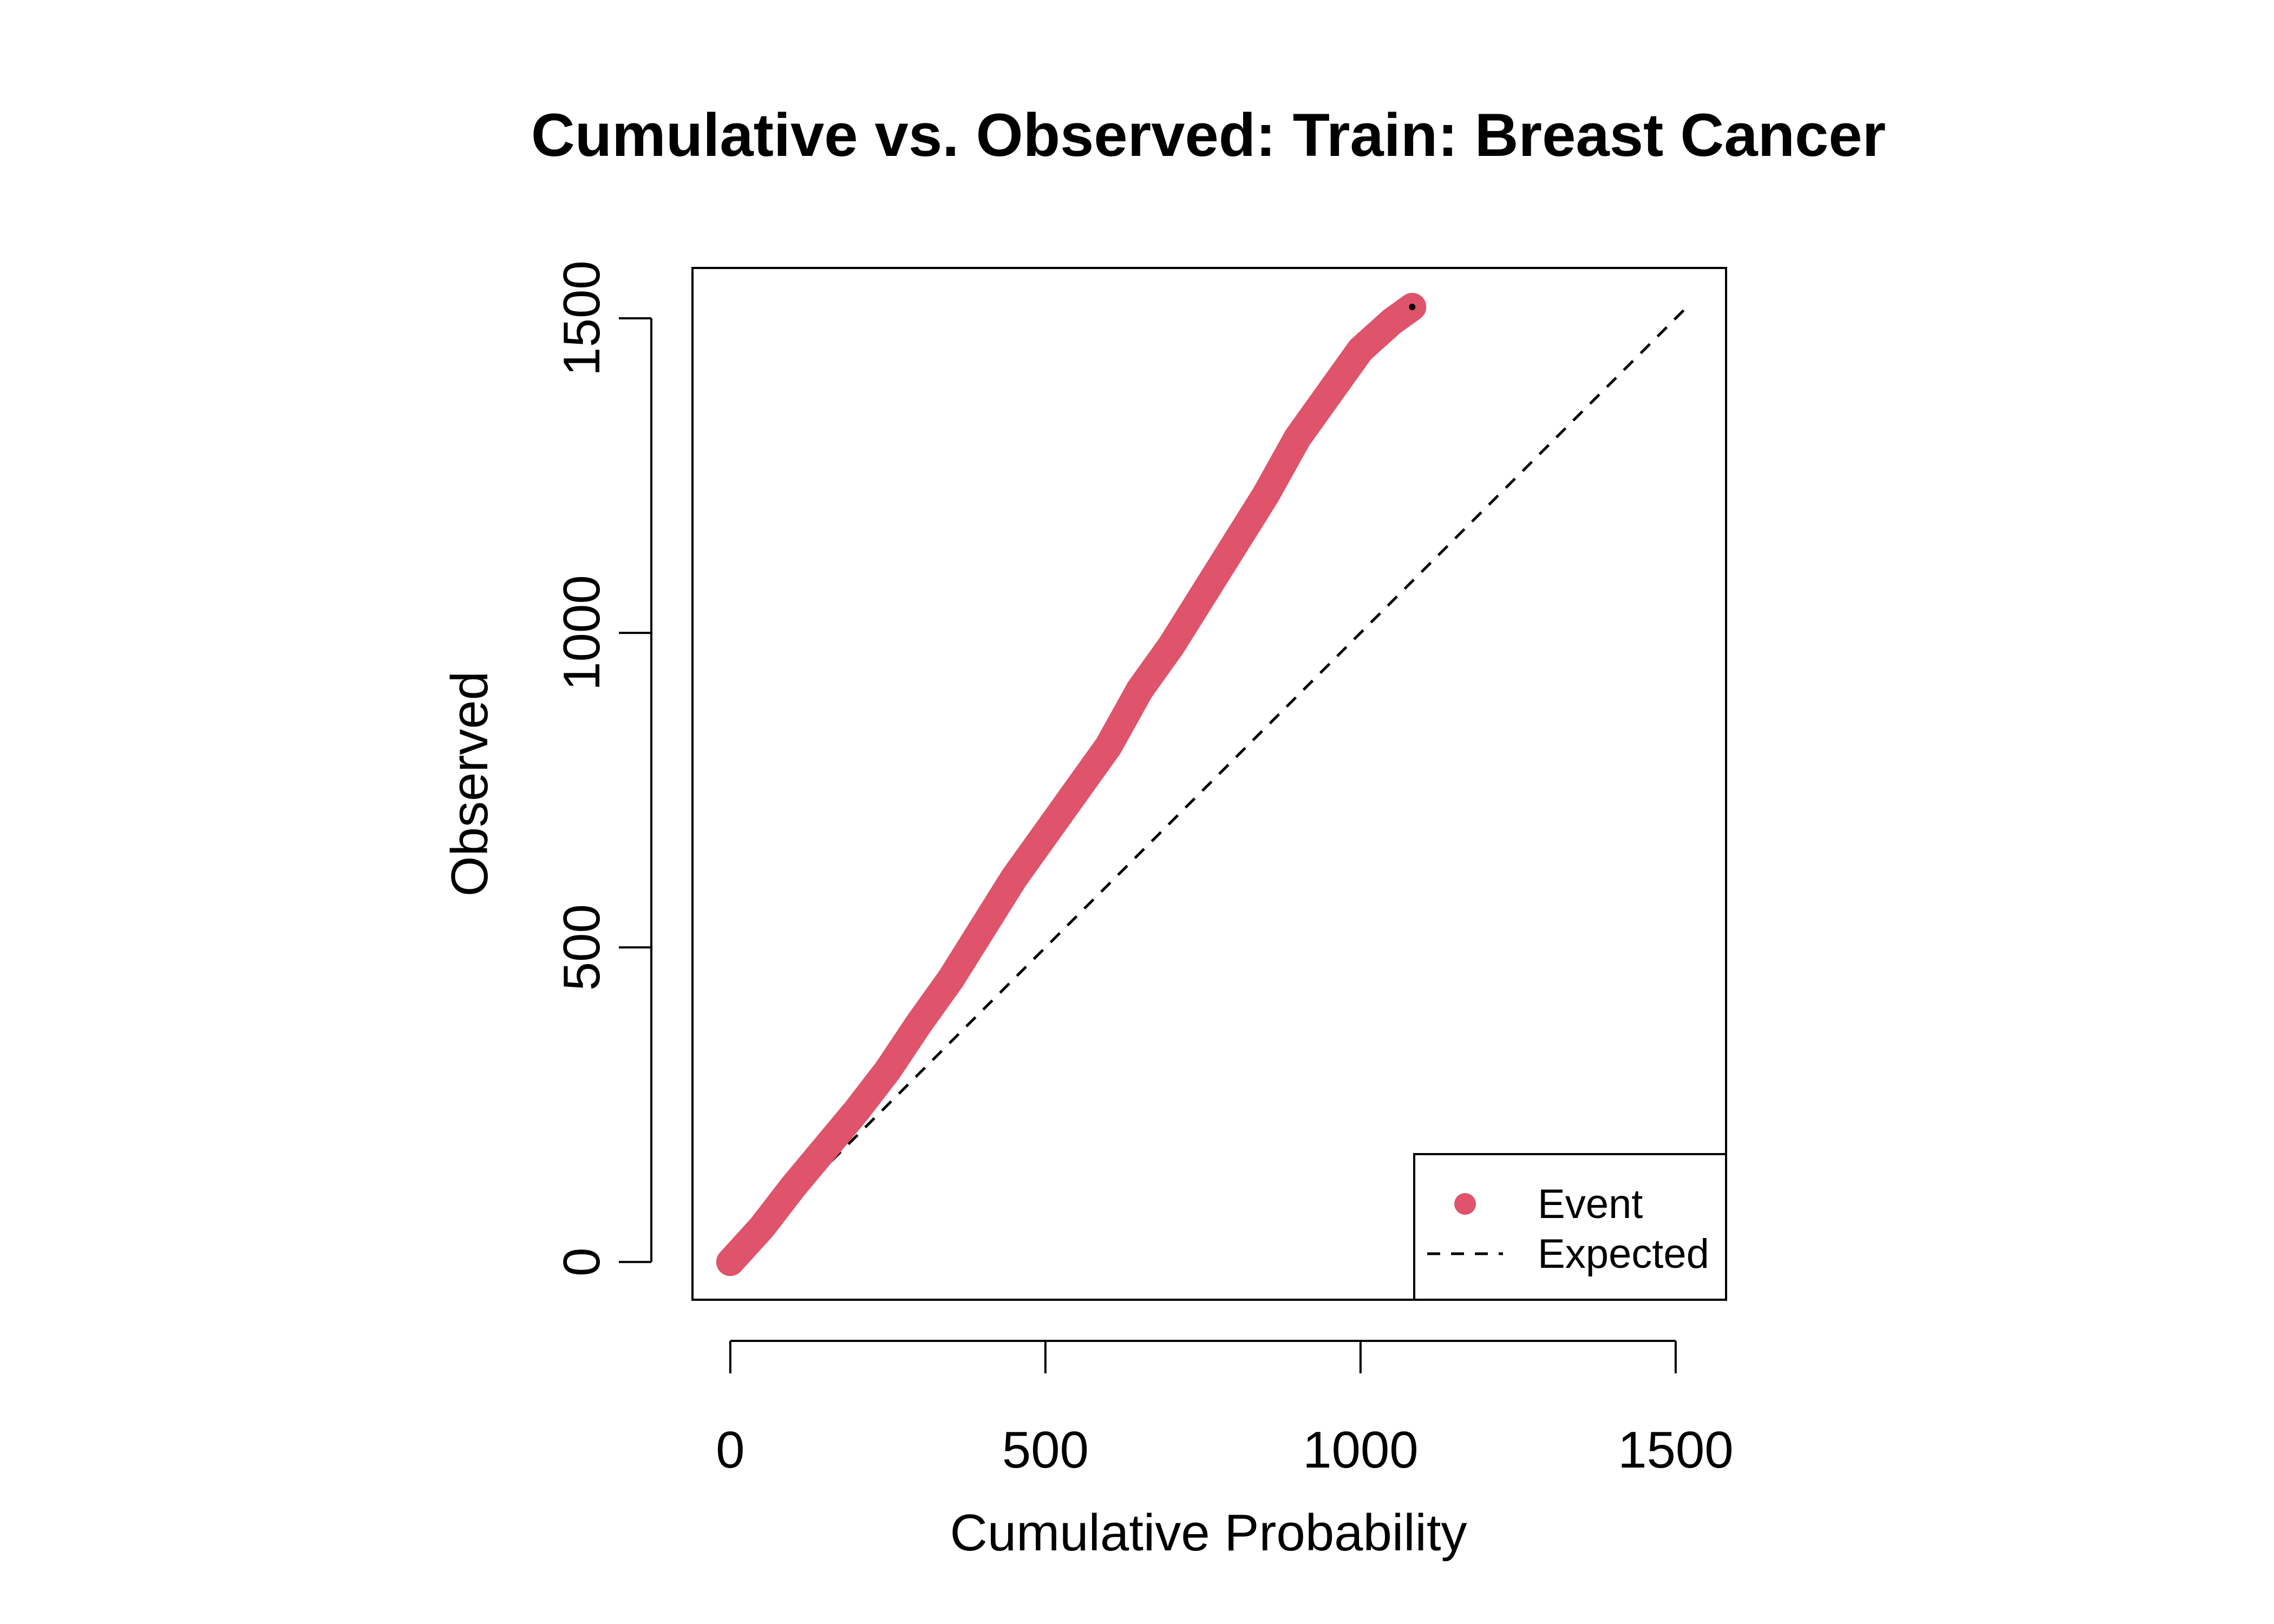 The width and height of the screenshot is (2274, 1624). I want to click on y-axis-label: Observed, so click(470, 783).